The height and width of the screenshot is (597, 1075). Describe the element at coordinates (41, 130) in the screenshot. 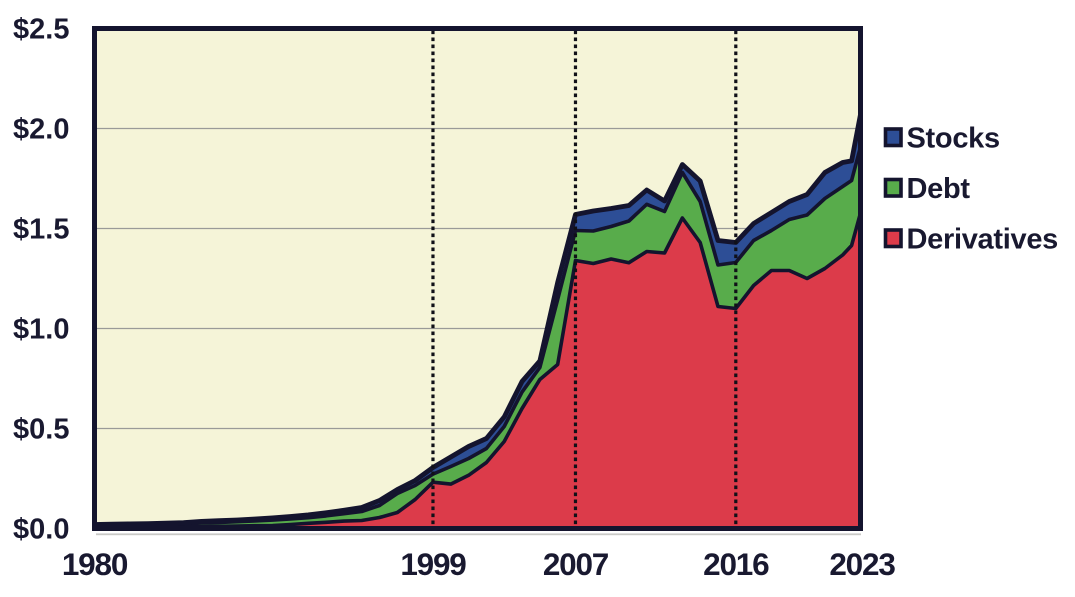

I see `svg-text: $2.0` at that location.